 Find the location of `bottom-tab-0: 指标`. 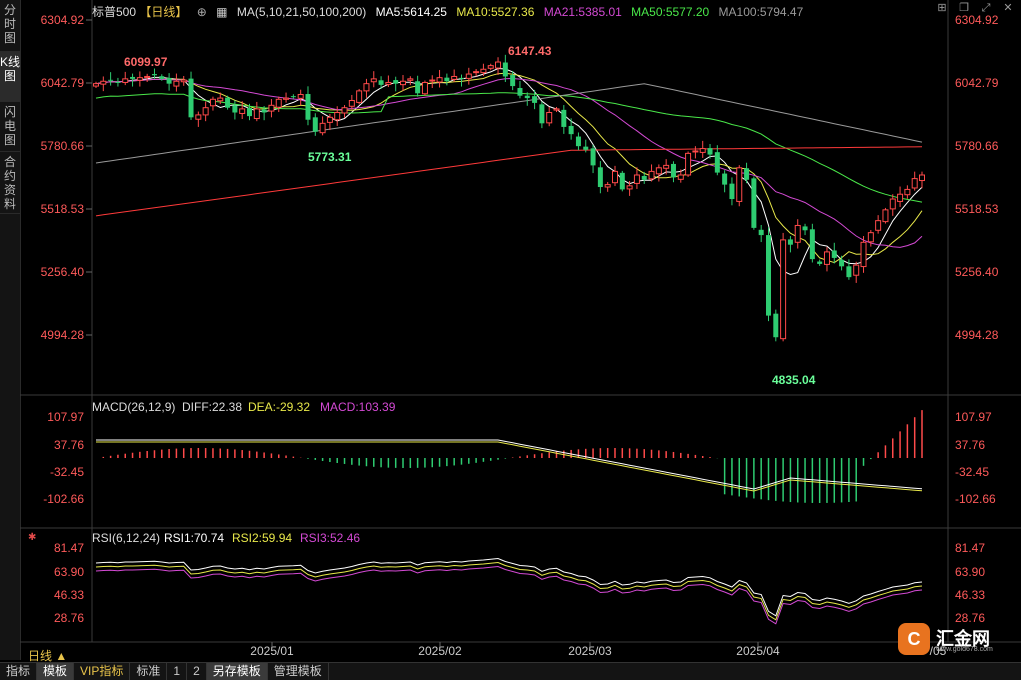

bottom-tab-0: 指标 is located at coordinates (19, 671).